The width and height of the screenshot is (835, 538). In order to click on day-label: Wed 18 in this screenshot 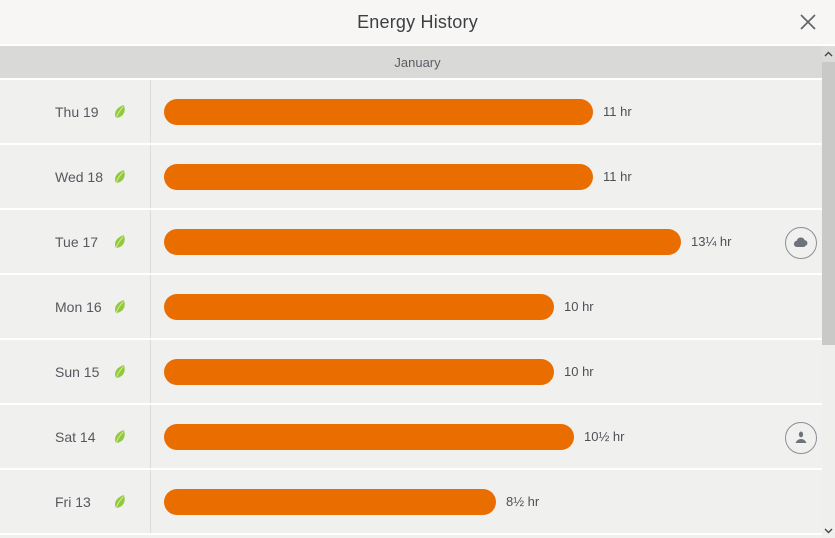, I will do `click(79, 176)`.